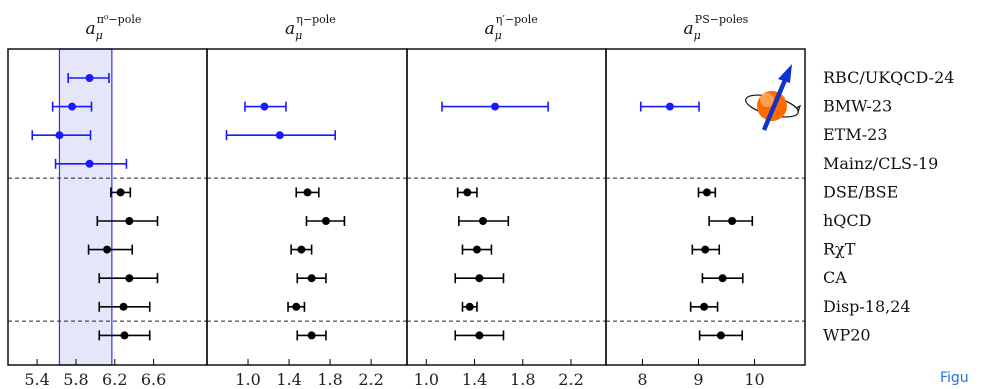  Describe the element at coordinates (570, 379) in the screenshot. I see `tick-label-etaprime-3: 2.2` at that location.